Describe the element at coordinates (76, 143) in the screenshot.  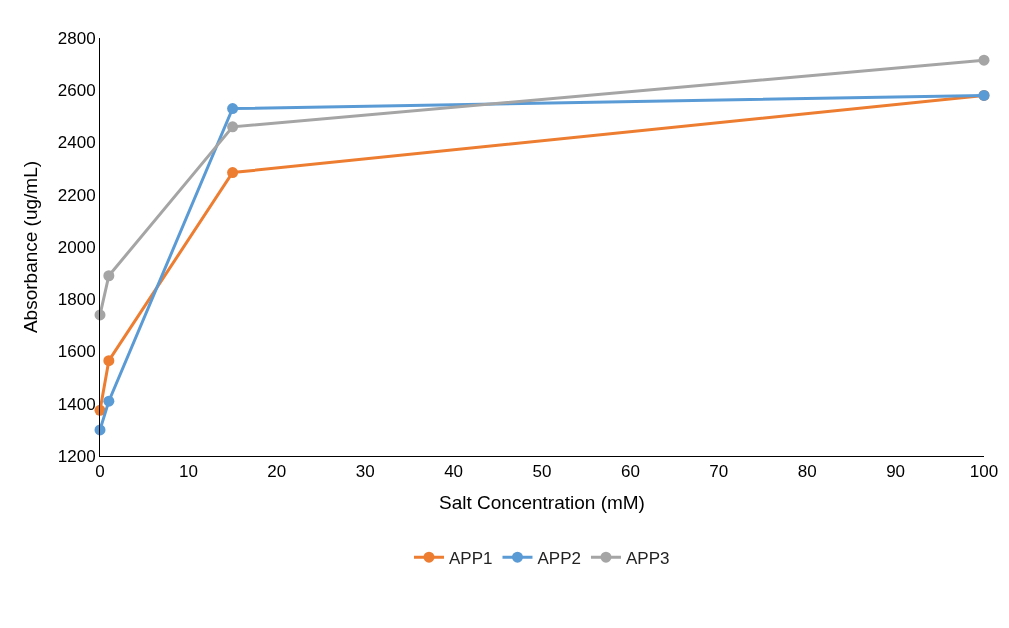
I see `y-tick-label: 2400` at that location.